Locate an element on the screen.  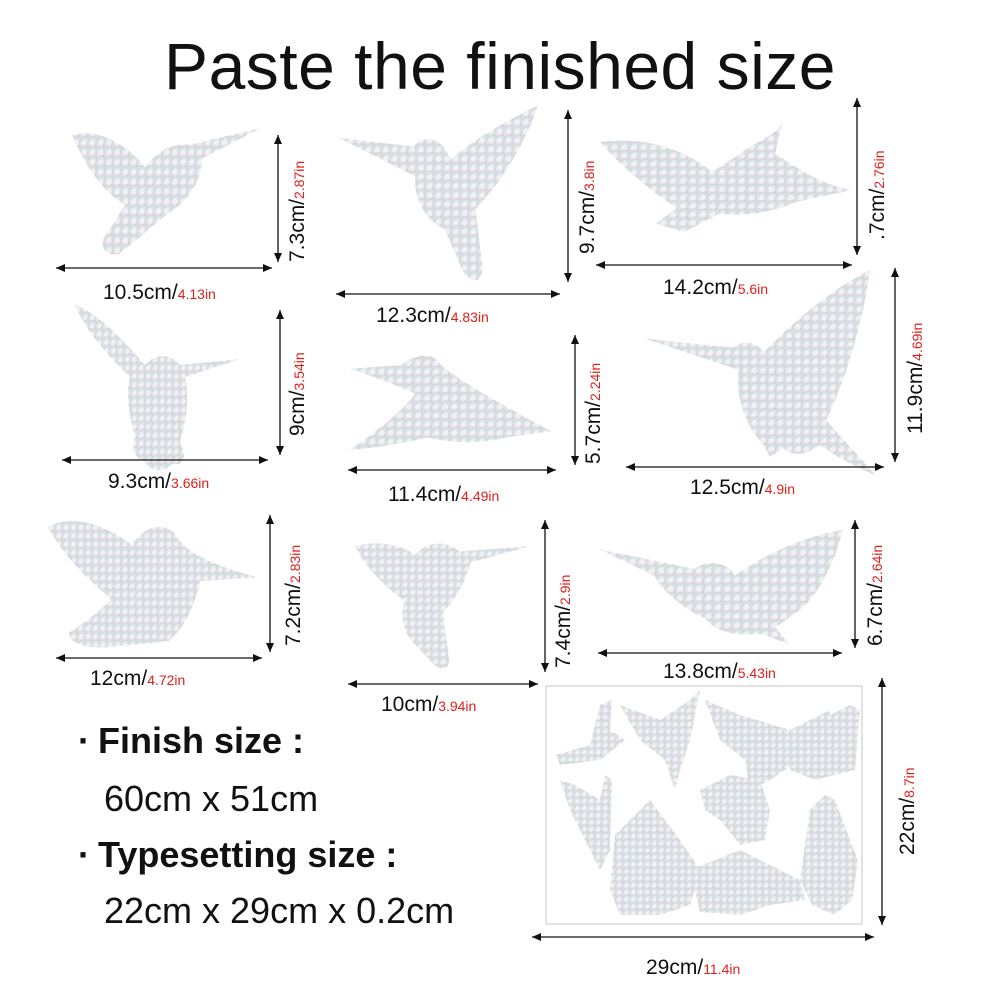
cm-value: 9cm/ is located at coordinates (297, 413).